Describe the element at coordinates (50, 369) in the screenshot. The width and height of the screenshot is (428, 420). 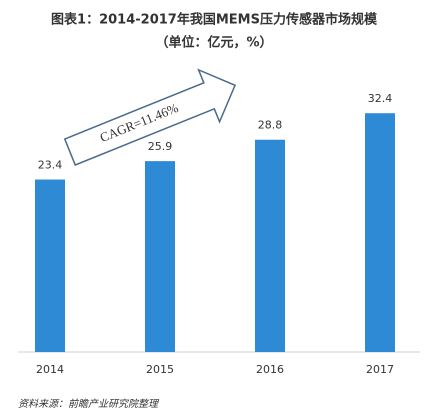
I see `x-tick-label: 2014` at that location.